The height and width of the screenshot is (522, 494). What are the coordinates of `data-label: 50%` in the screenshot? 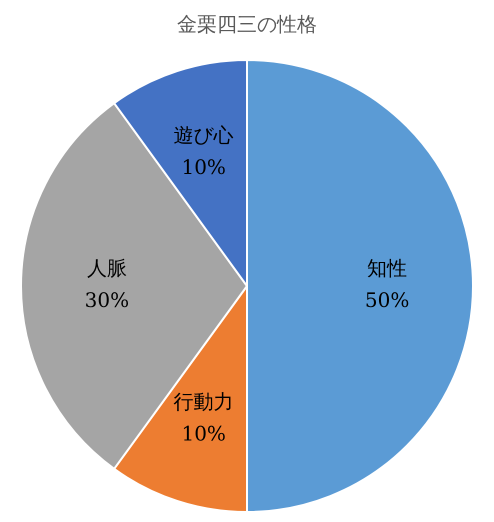 It's located at (387, 300).